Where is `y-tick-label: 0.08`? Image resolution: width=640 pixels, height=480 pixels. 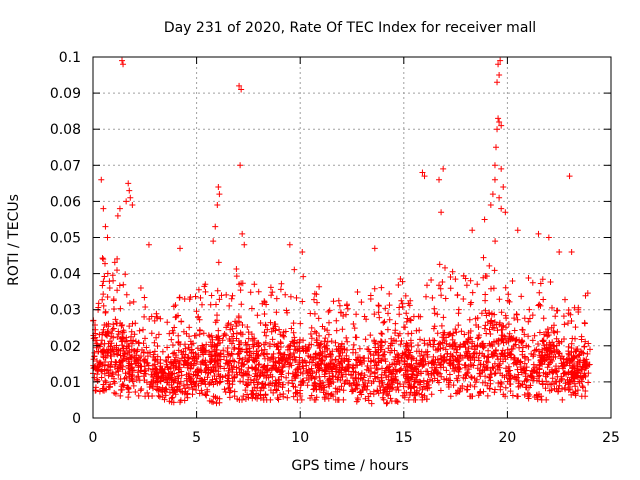
y-tick-label: 0.08 is located at coordinates (65, 130).